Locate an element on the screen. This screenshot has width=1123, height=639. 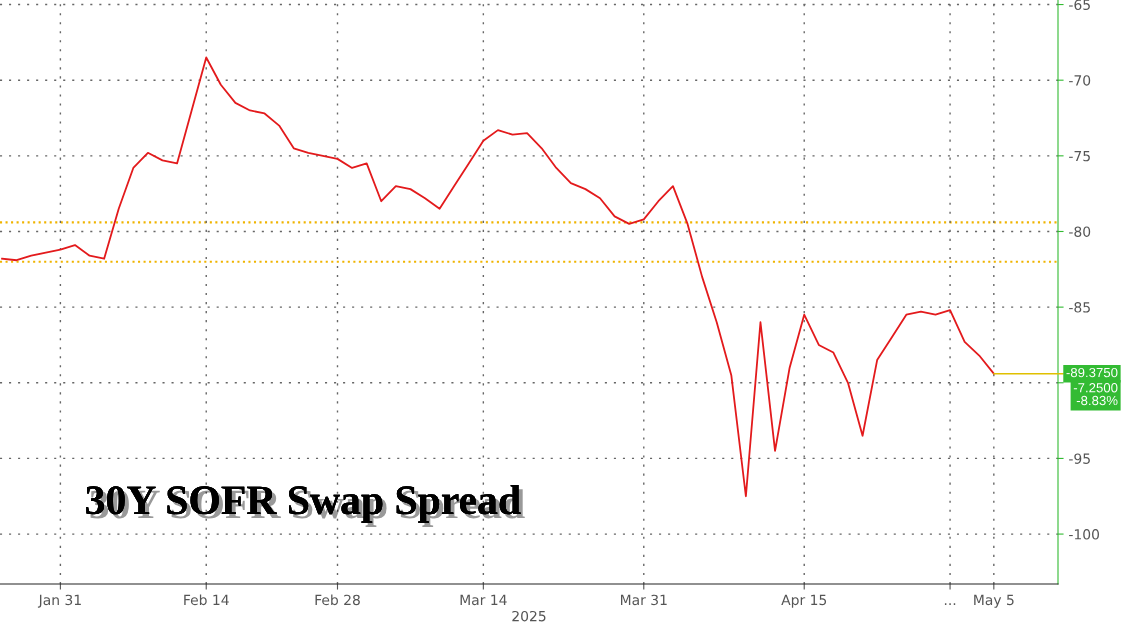
x-axis-title: 2025 is located at coordinates (529, 616).